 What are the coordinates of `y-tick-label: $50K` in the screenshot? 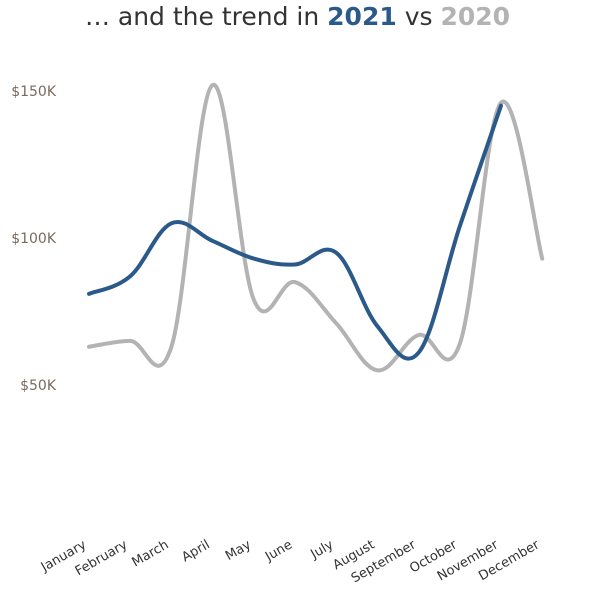 It's located at (38, 386).